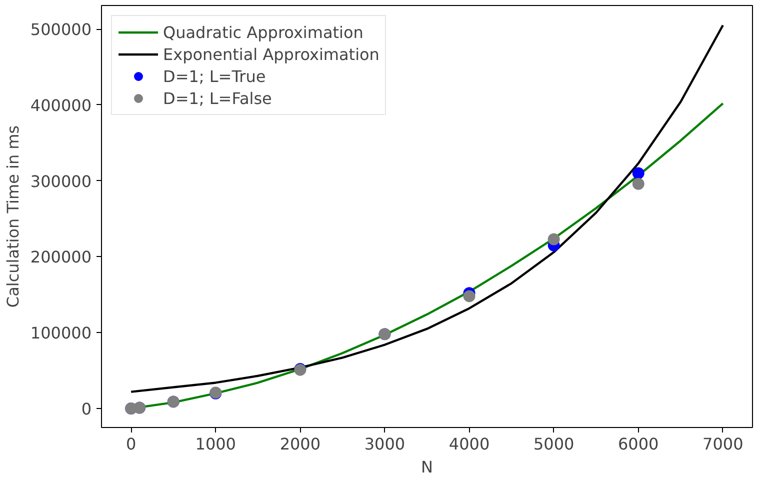  Describe the element at coordinates (385, 444) in the screenshot. I see `x-tick-label: 3000` at that location.